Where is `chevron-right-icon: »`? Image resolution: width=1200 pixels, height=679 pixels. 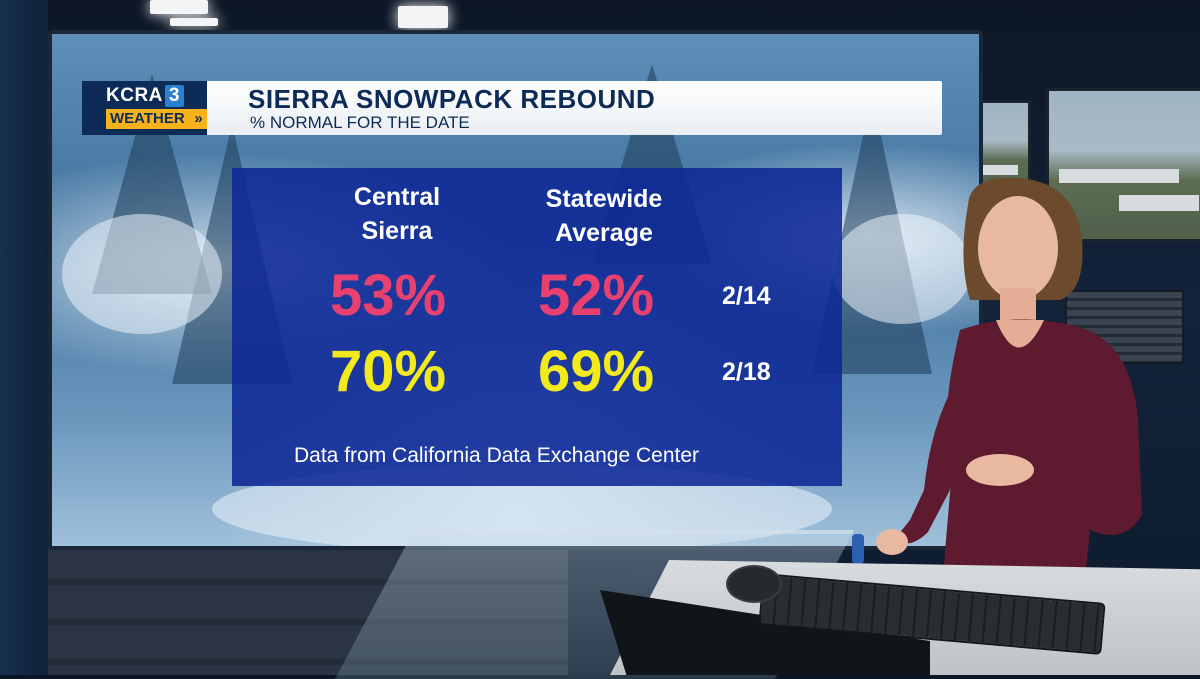 chevron-right-icon: » is located at coordinates (198, 118).